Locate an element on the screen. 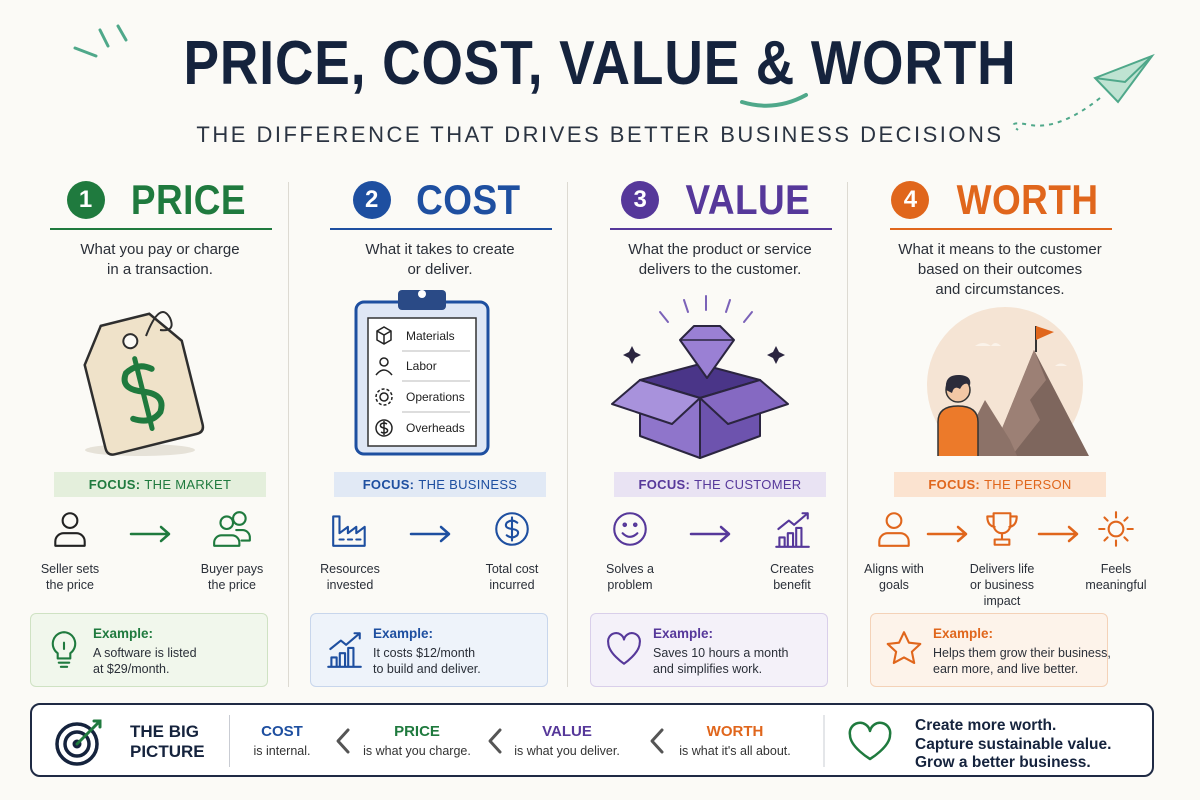 The width and height of the screenshot is (1200, 800). flow-label-line: or business is located at coordinates (1002, 585).